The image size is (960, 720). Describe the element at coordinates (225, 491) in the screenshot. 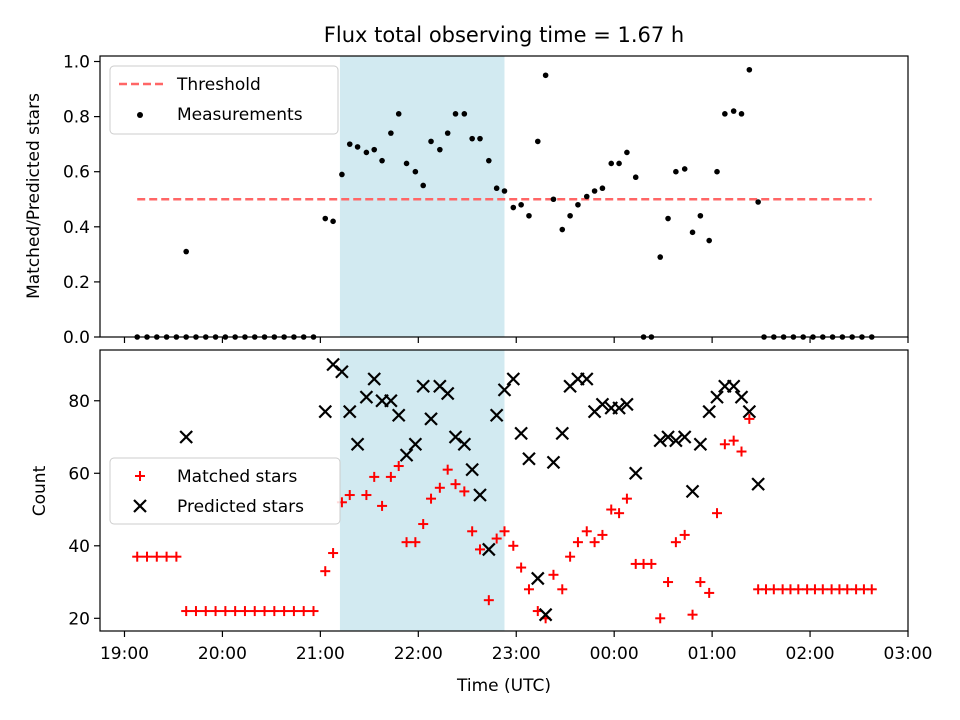

I see `bottom-legend-box` at that location.